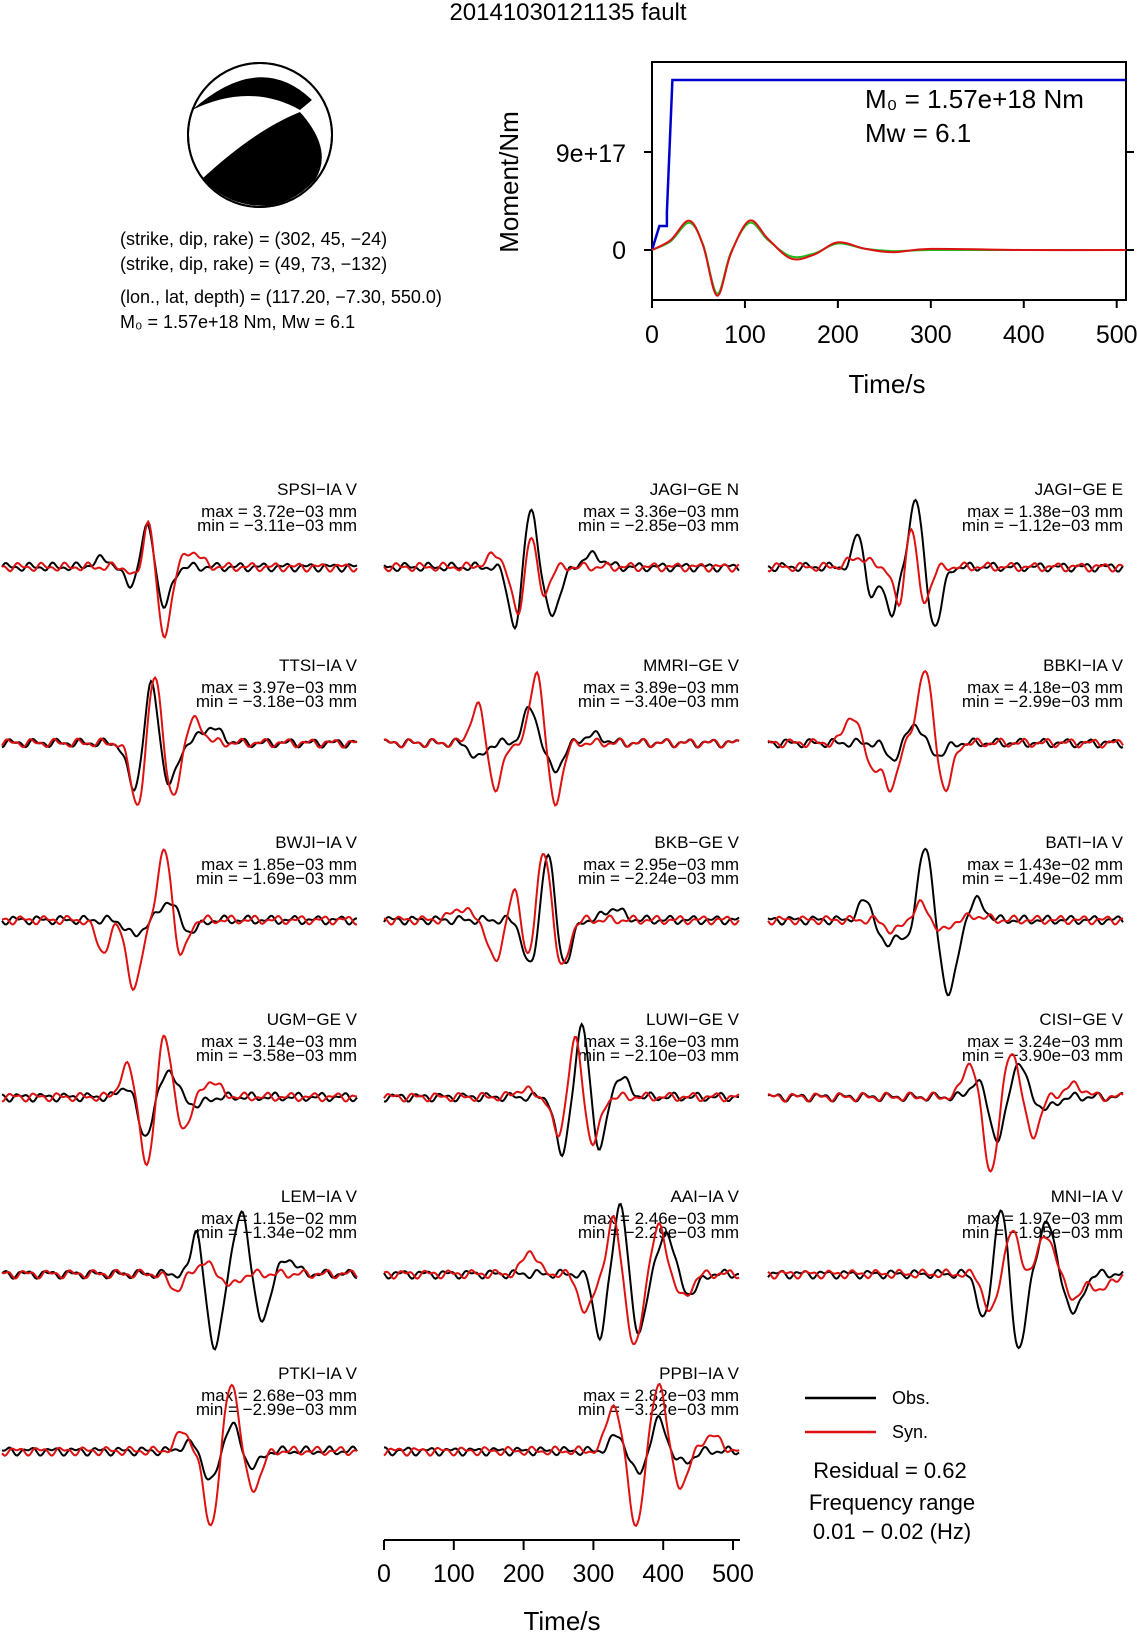  I want to click on figure-title: 20141030121135 fault, so click(567, 13).